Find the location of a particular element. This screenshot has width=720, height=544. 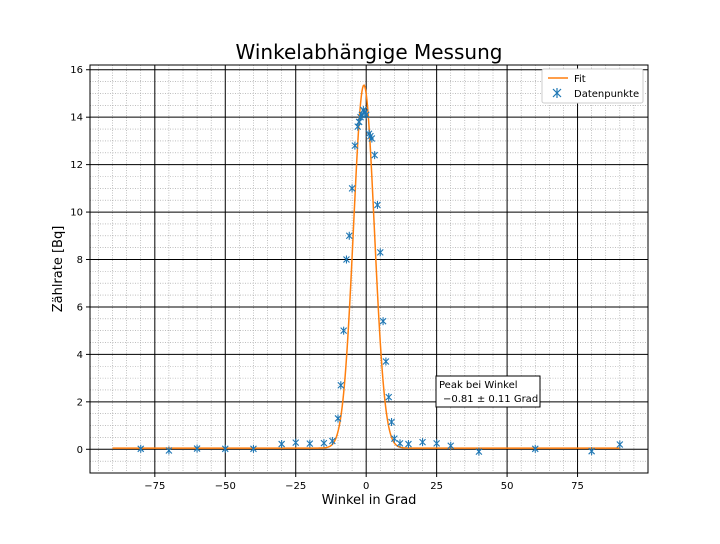

y-tick-label: 10 is located at coordinates (76, 213).